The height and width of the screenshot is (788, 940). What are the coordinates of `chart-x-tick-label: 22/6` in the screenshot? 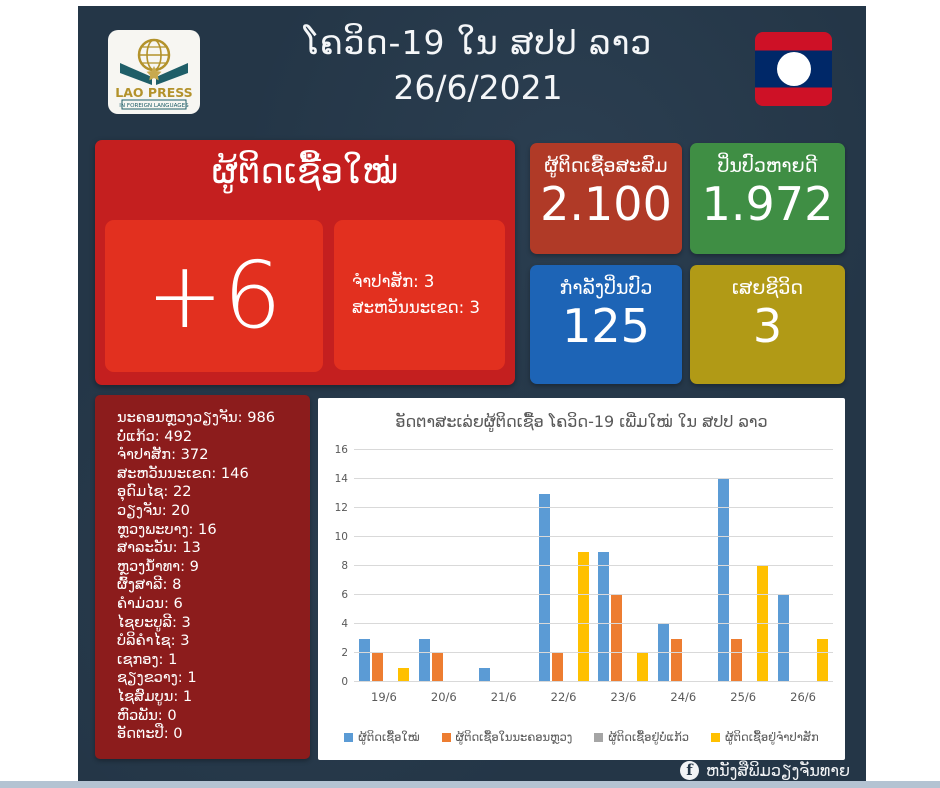 It's located at (563, 697).